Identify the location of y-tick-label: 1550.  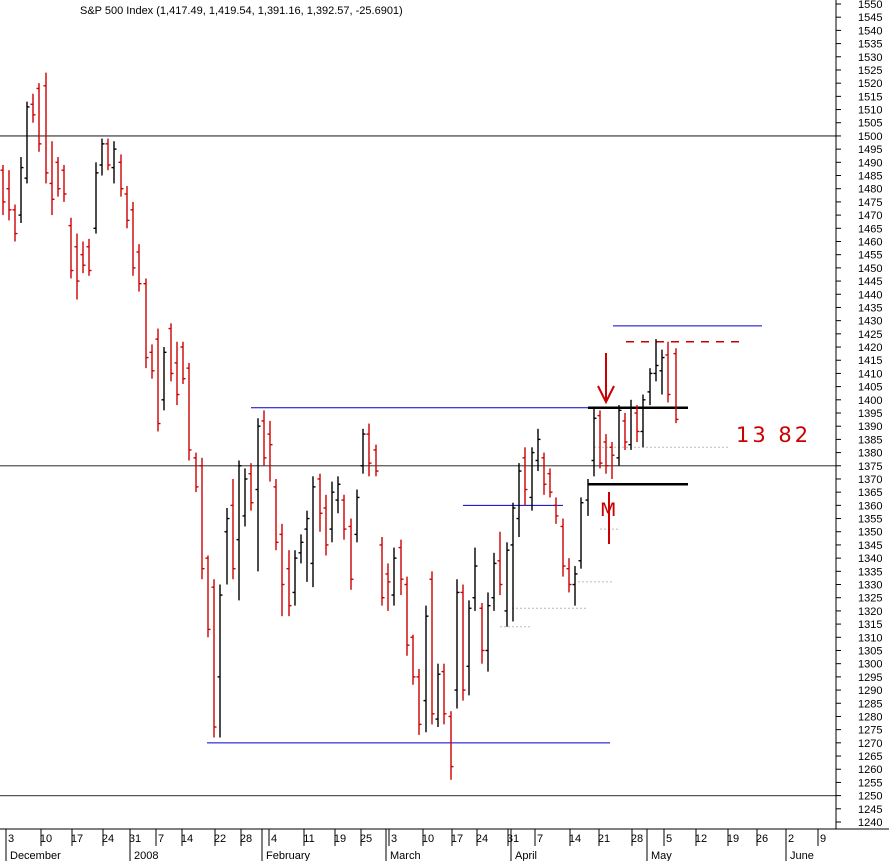
(870, 5).